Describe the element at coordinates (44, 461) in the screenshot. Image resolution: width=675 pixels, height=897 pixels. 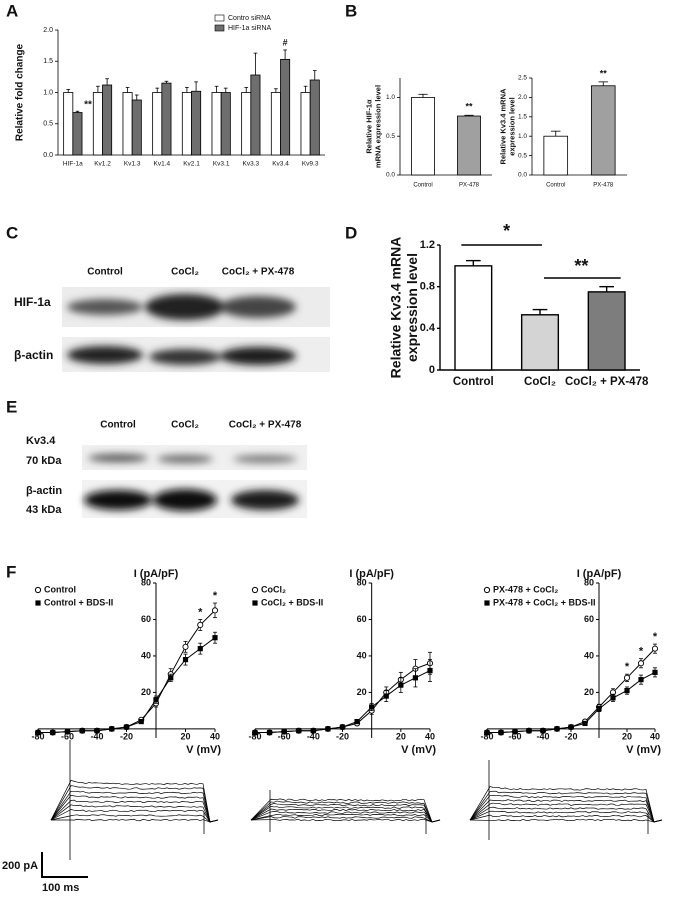
I see `row-label: 70 kDa` at that location.